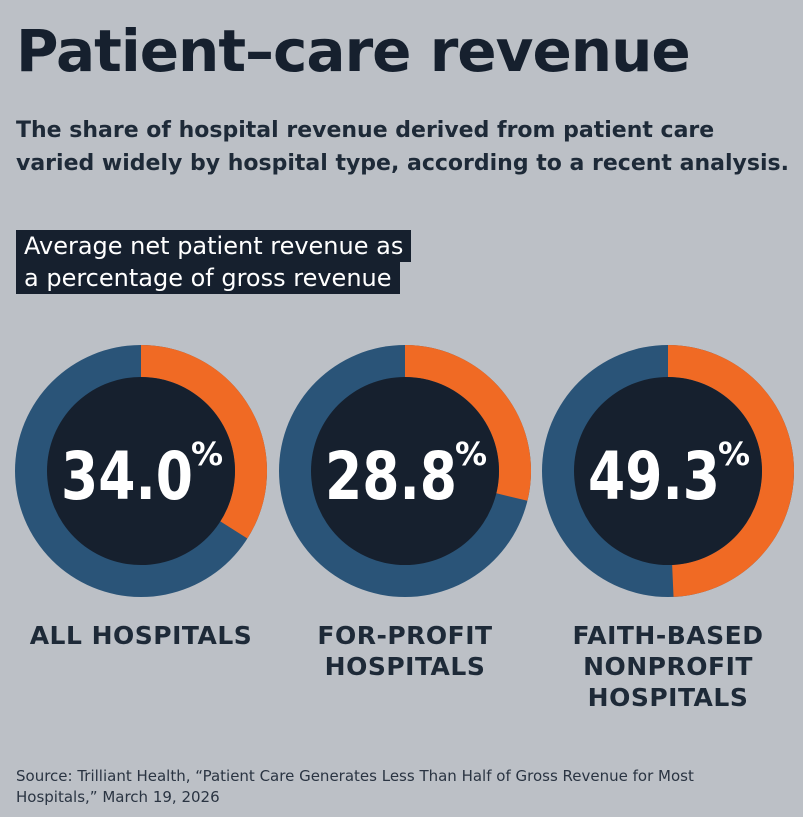  What do you see at coordinates (405, 651) in the screenshot?
I see `category-label-for-profit: FOR-PROFIT HOSPITALS` at bounding box center [405, 651].